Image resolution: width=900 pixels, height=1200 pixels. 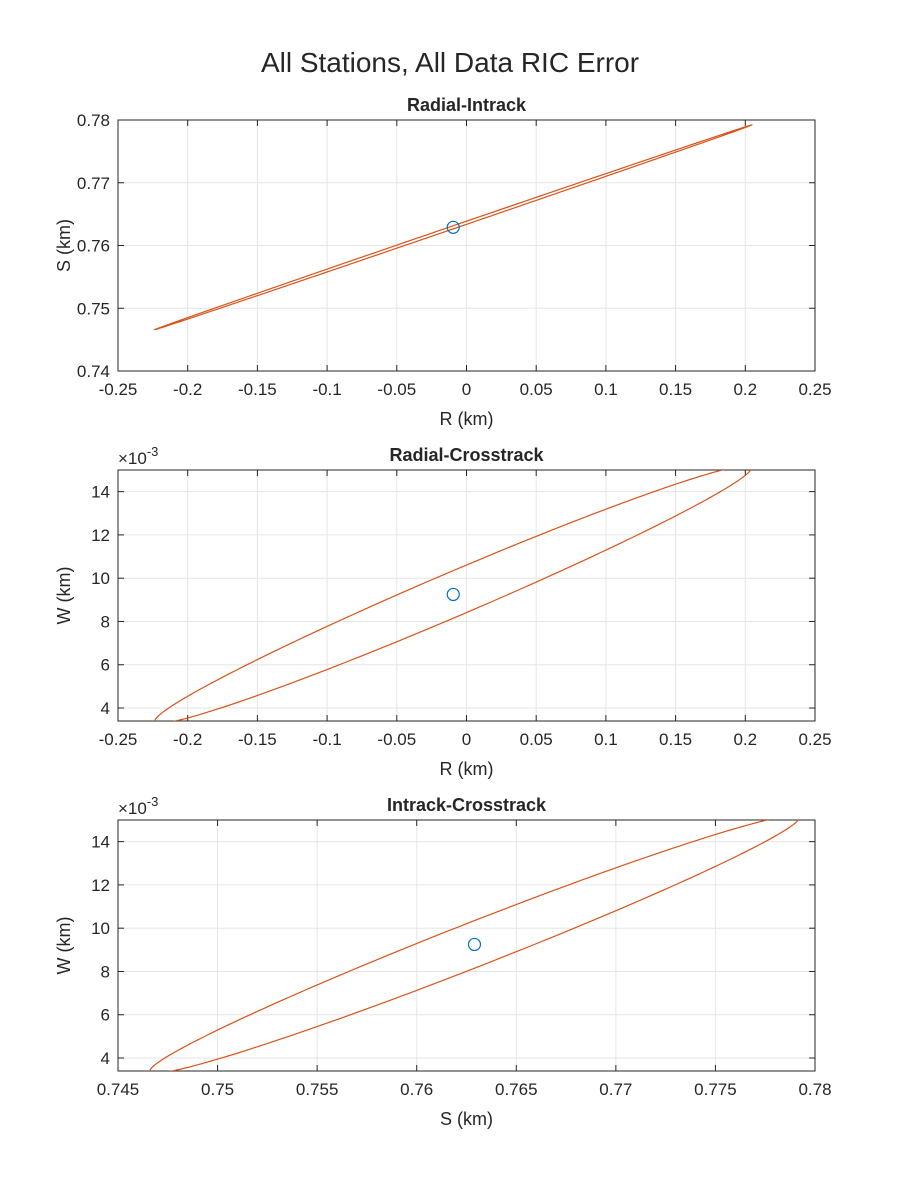 What do you see at coordinates (93, 308) in the screenshot?
I see `y-tick-label: 0.75` at bounding box center [93, 308].